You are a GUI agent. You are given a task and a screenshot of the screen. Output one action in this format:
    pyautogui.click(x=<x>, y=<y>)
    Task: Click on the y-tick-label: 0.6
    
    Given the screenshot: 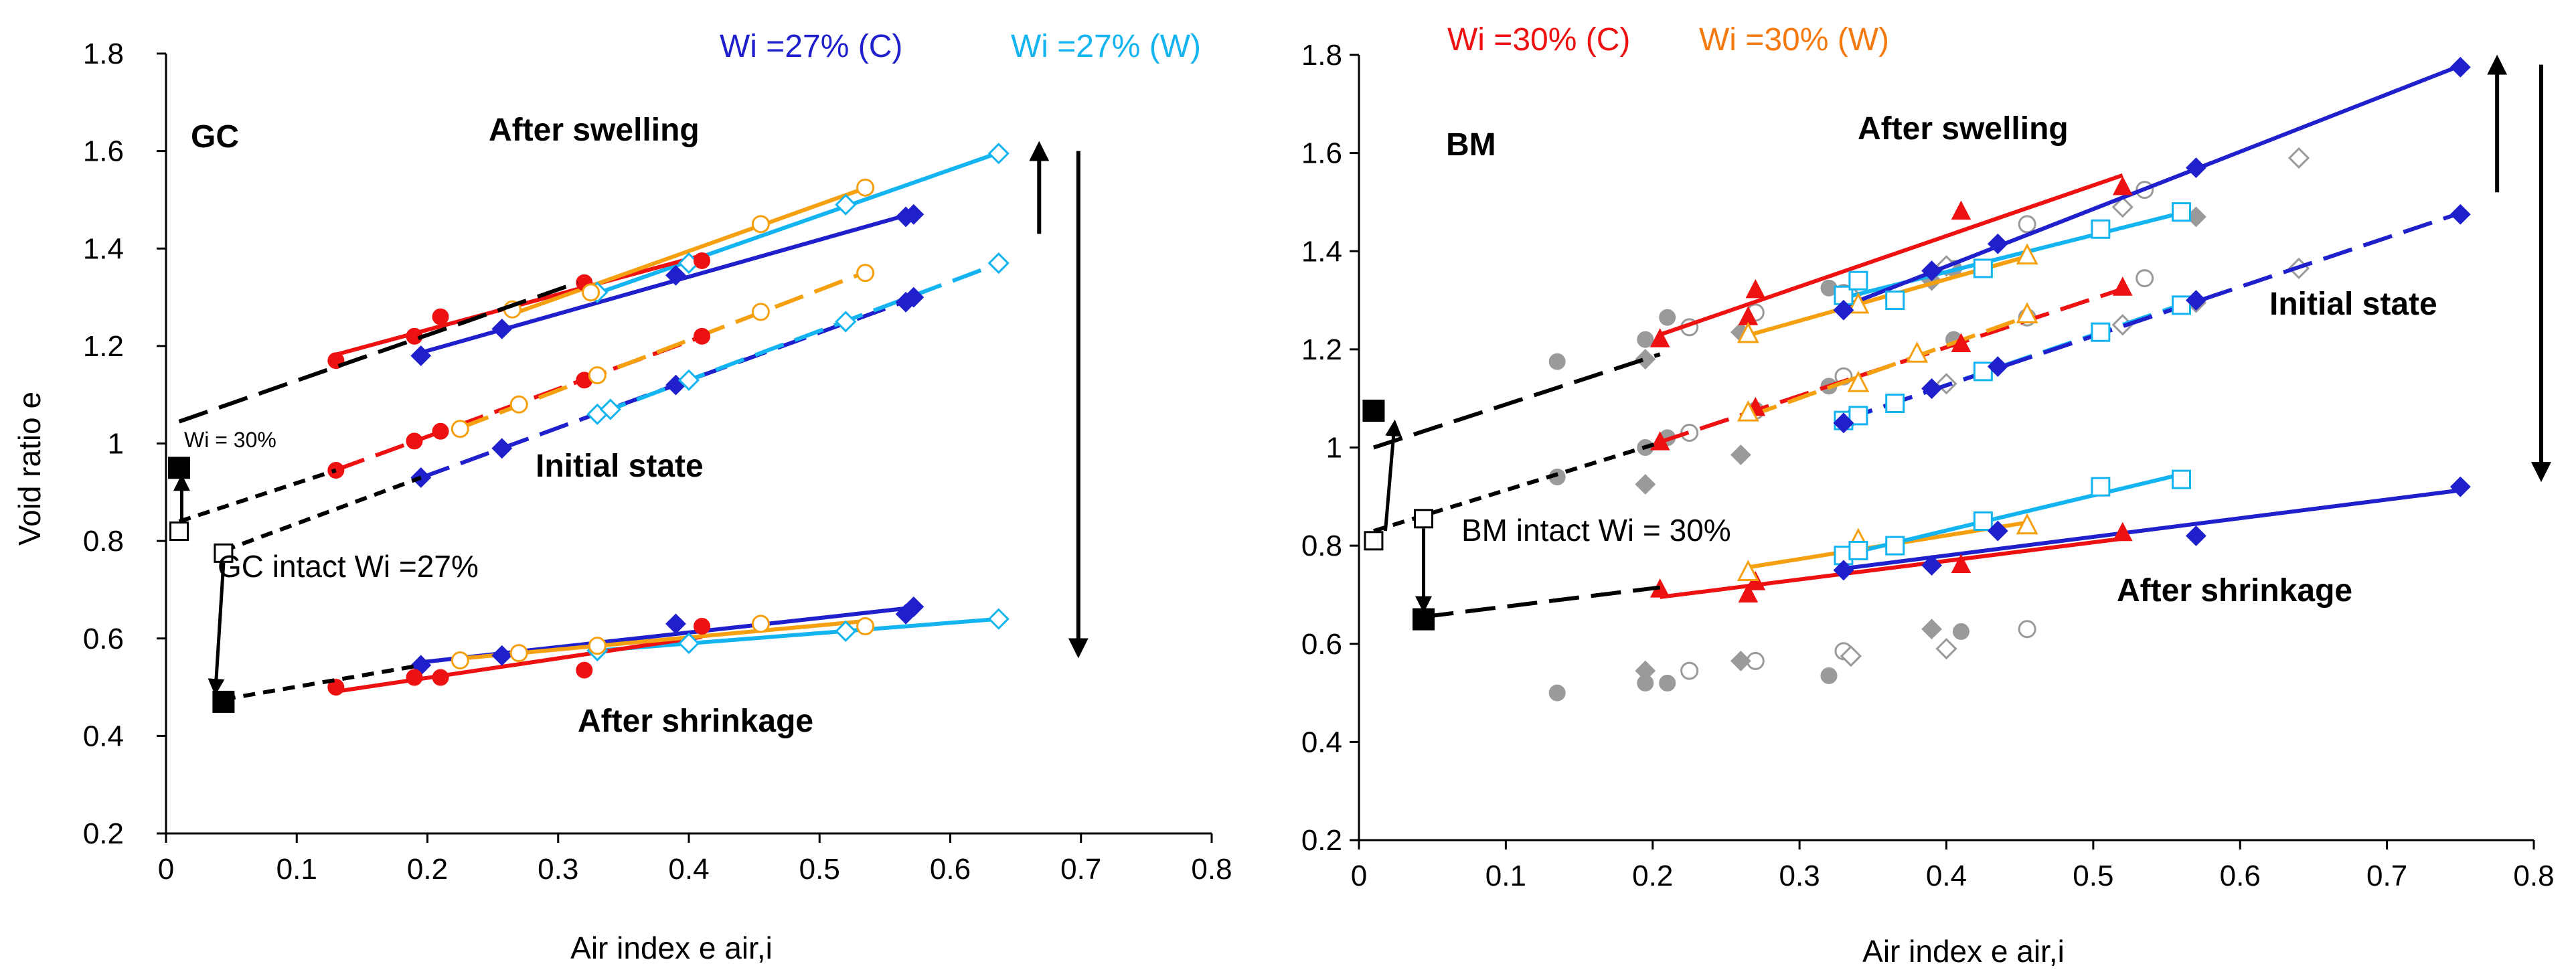 What is the action you would take?
    pyautogui.click(x=104, y=639)
    